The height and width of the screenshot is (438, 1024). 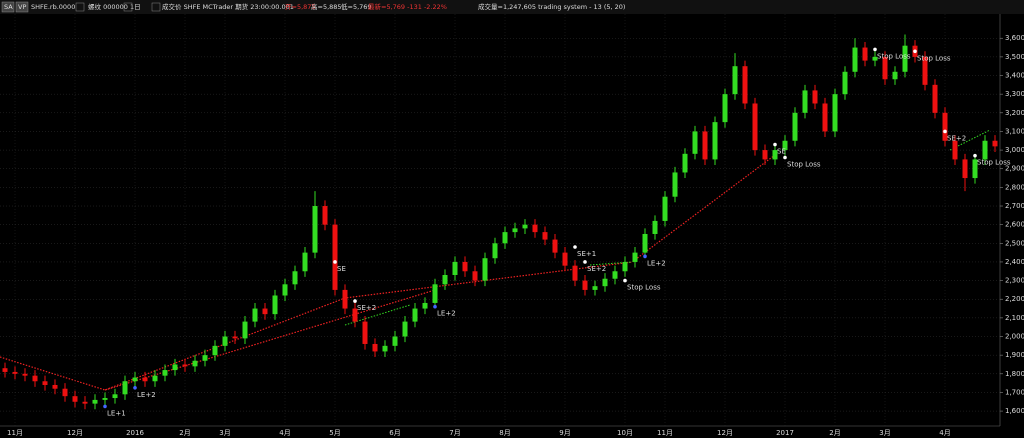 I want to click on low: 低=5,769, so click(x=356, y=6).